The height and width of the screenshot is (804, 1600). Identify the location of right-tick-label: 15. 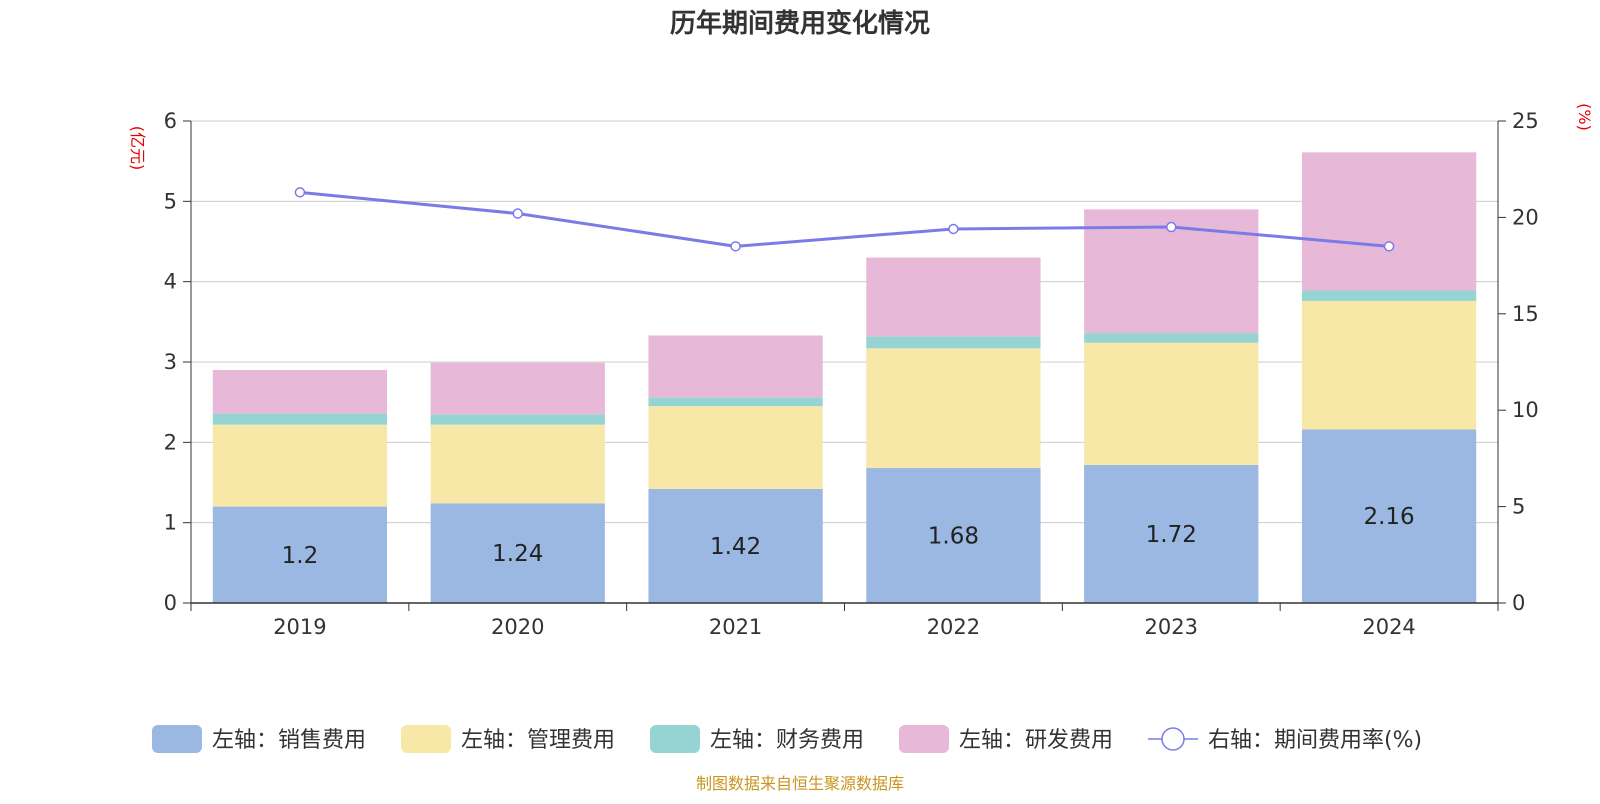
(1525, 314).